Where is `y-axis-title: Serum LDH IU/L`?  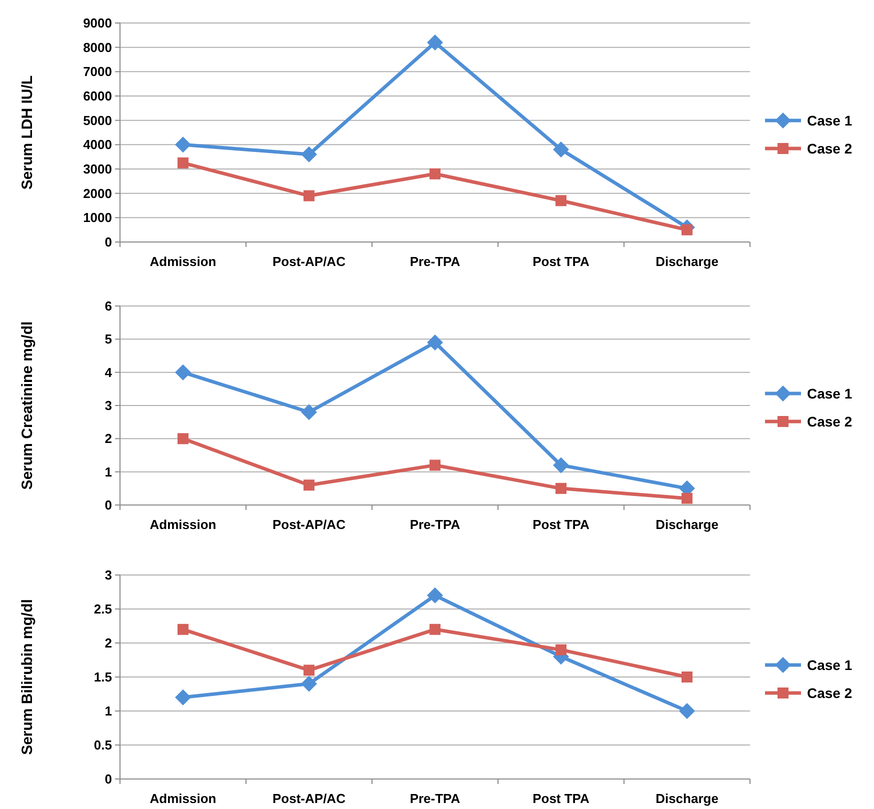
y-axis-title: Serum LDH IU/L is located at coordinates (27, 132).